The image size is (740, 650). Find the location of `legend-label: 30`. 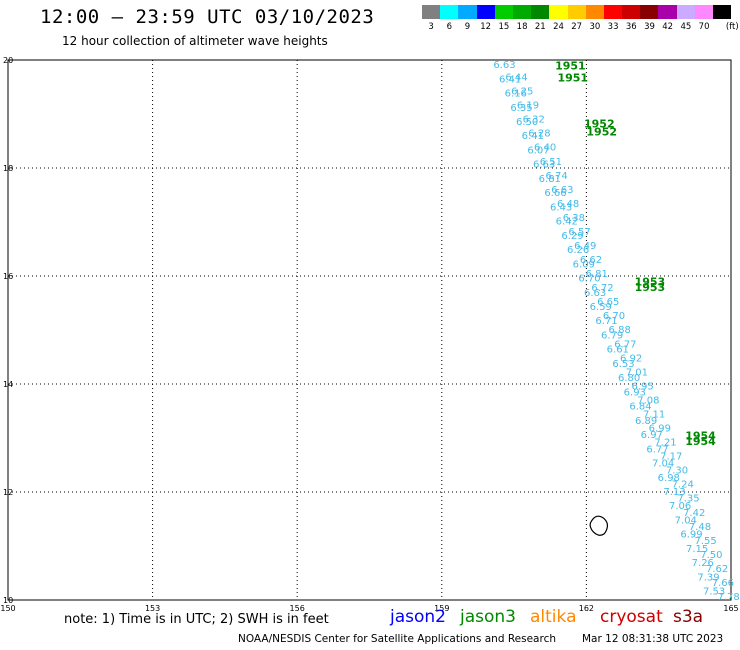

legend-label: 30 is located at coordinates (595, 27).